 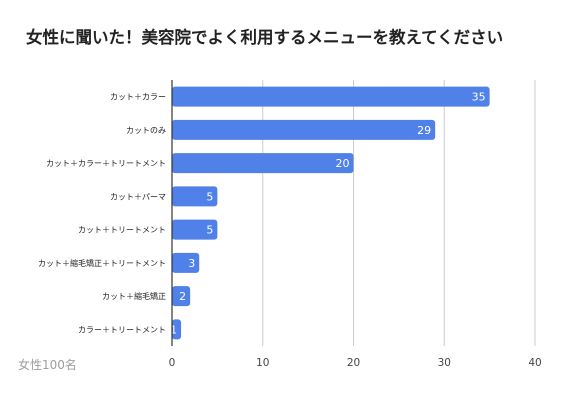 What do you see at coordinates (265, 37) in the screenshot?
I see `chart-title: 女性に聞いた！美容院でよく利用するメニューを教えてください` at bounding box center [265, 37].